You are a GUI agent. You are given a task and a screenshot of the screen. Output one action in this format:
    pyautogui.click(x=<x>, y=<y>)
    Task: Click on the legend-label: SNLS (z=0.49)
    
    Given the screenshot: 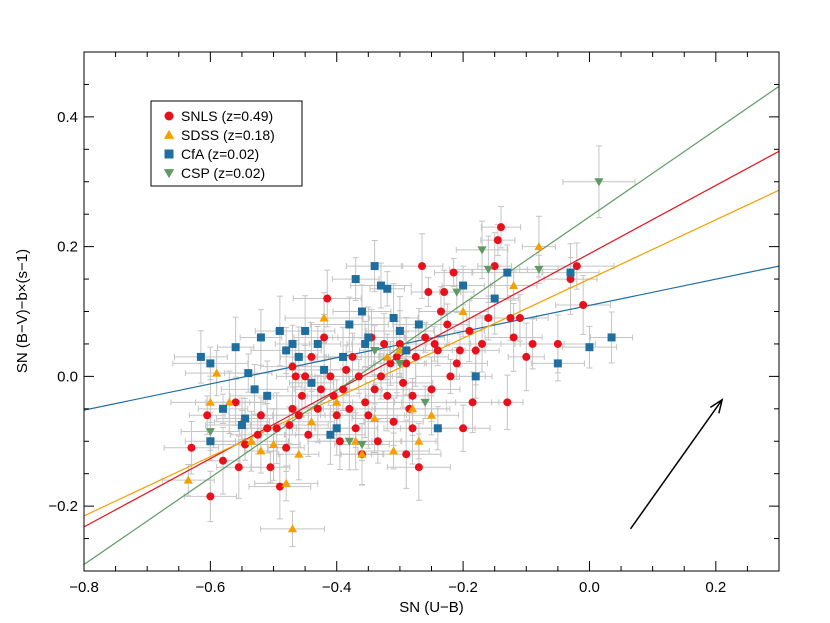 What is the action you would take?
    pyautogui.click(x=227, y=116)
    